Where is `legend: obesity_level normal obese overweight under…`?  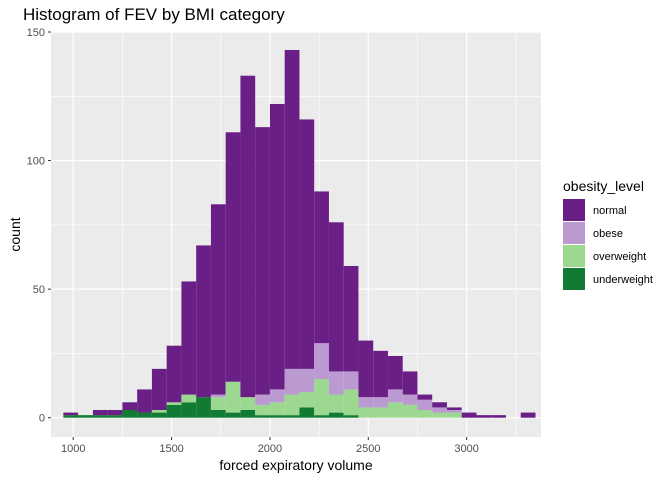
legend: obesity_level normal obese overweight under… is located at coordinates (608, 234).